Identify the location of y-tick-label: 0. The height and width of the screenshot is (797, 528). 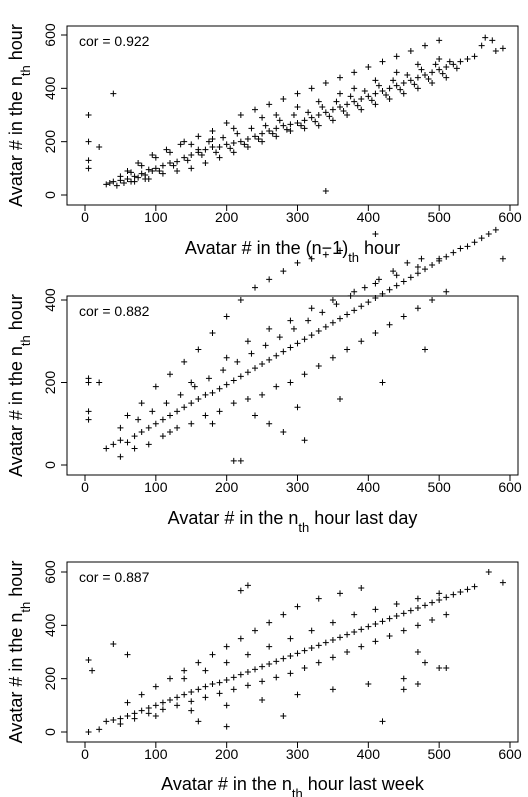
(50, 732).